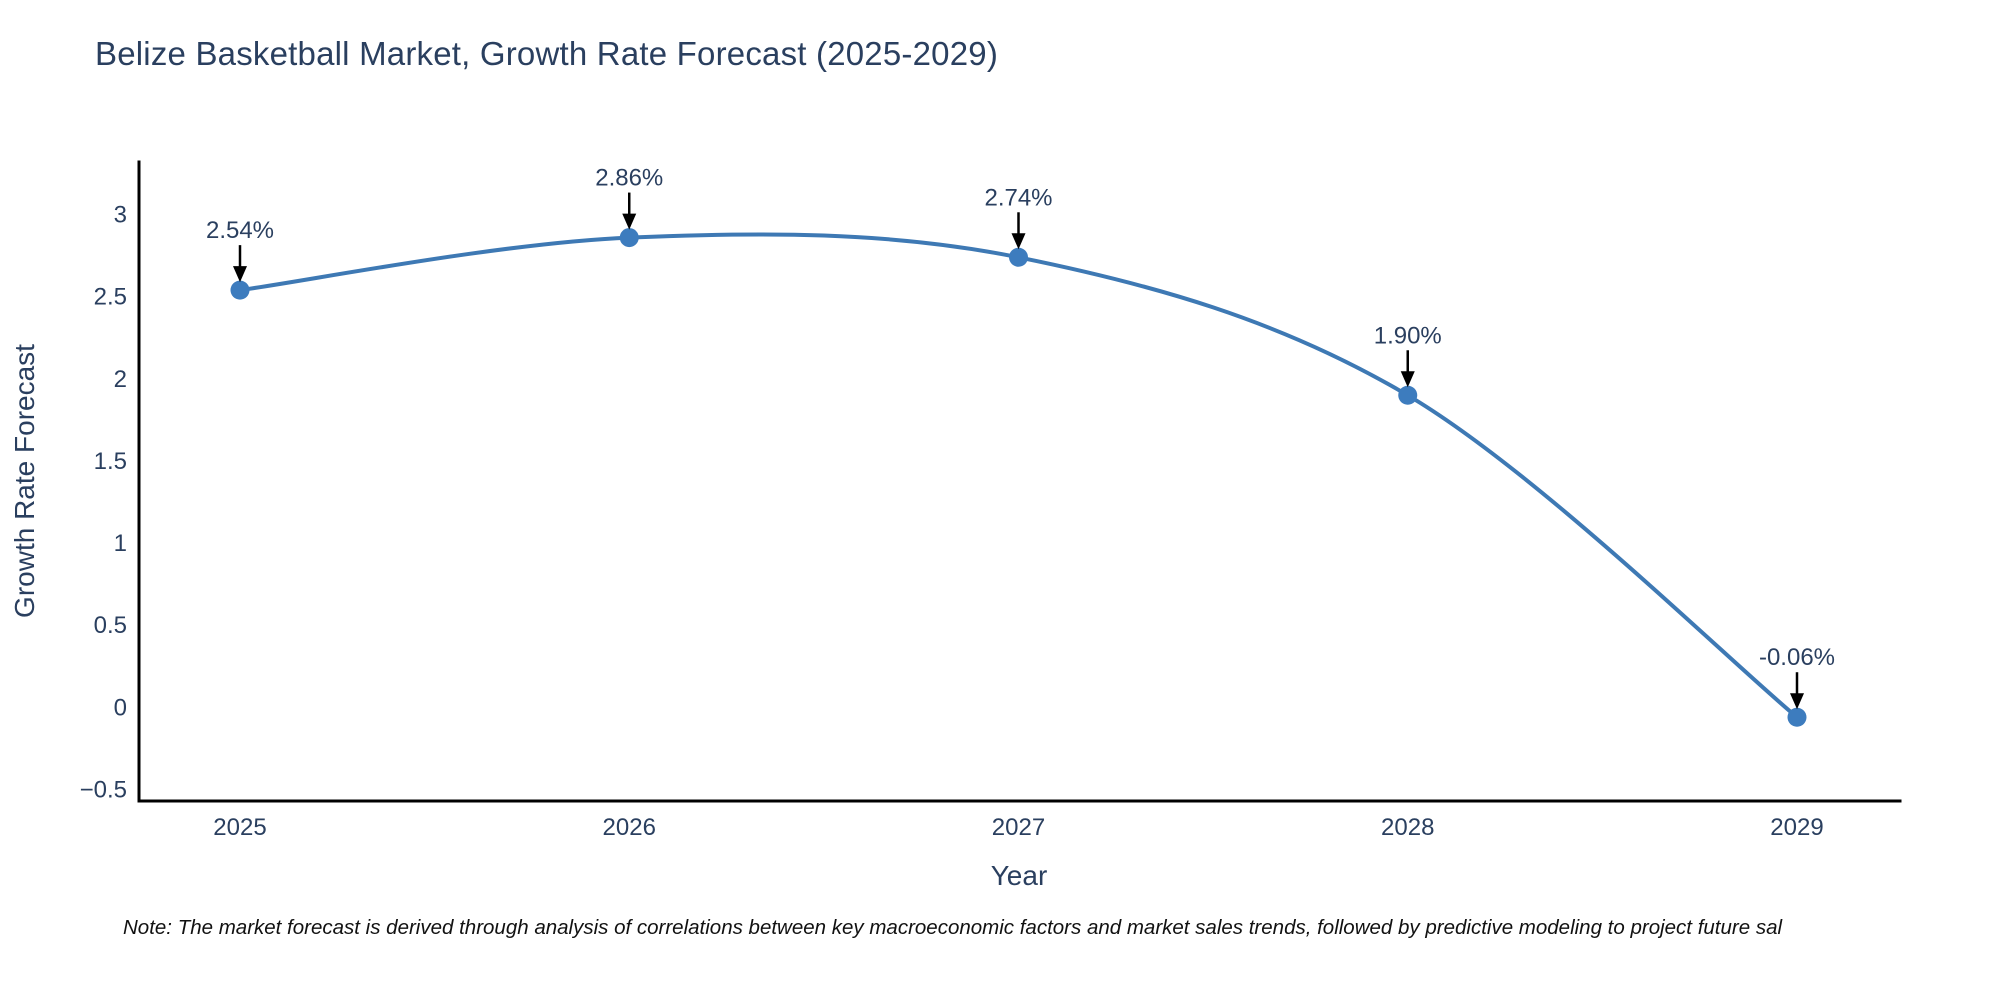 This screenshot has height=1000, width=2000. I want to click on x-tick-label: 2028, so click(1407, 827).